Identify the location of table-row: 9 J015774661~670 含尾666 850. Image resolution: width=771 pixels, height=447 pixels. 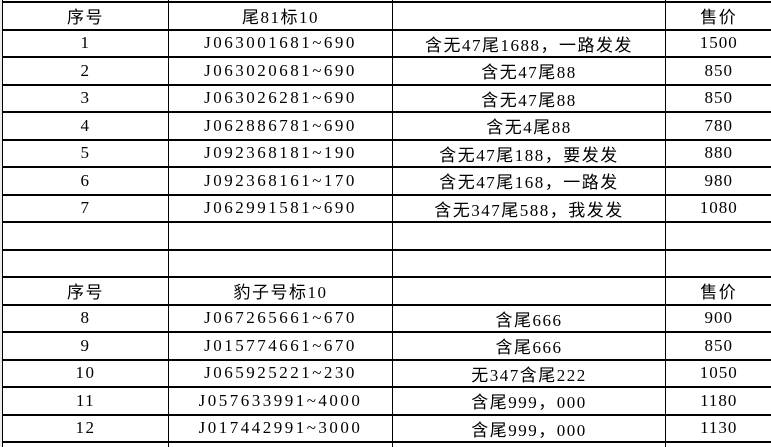
(386, 346).